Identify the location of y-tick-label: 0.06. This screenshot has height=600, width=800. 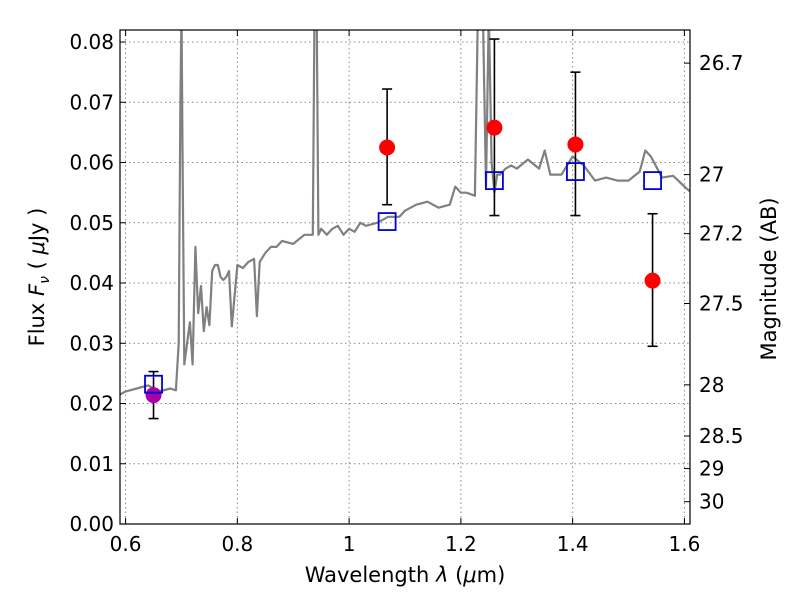
(91, 163).